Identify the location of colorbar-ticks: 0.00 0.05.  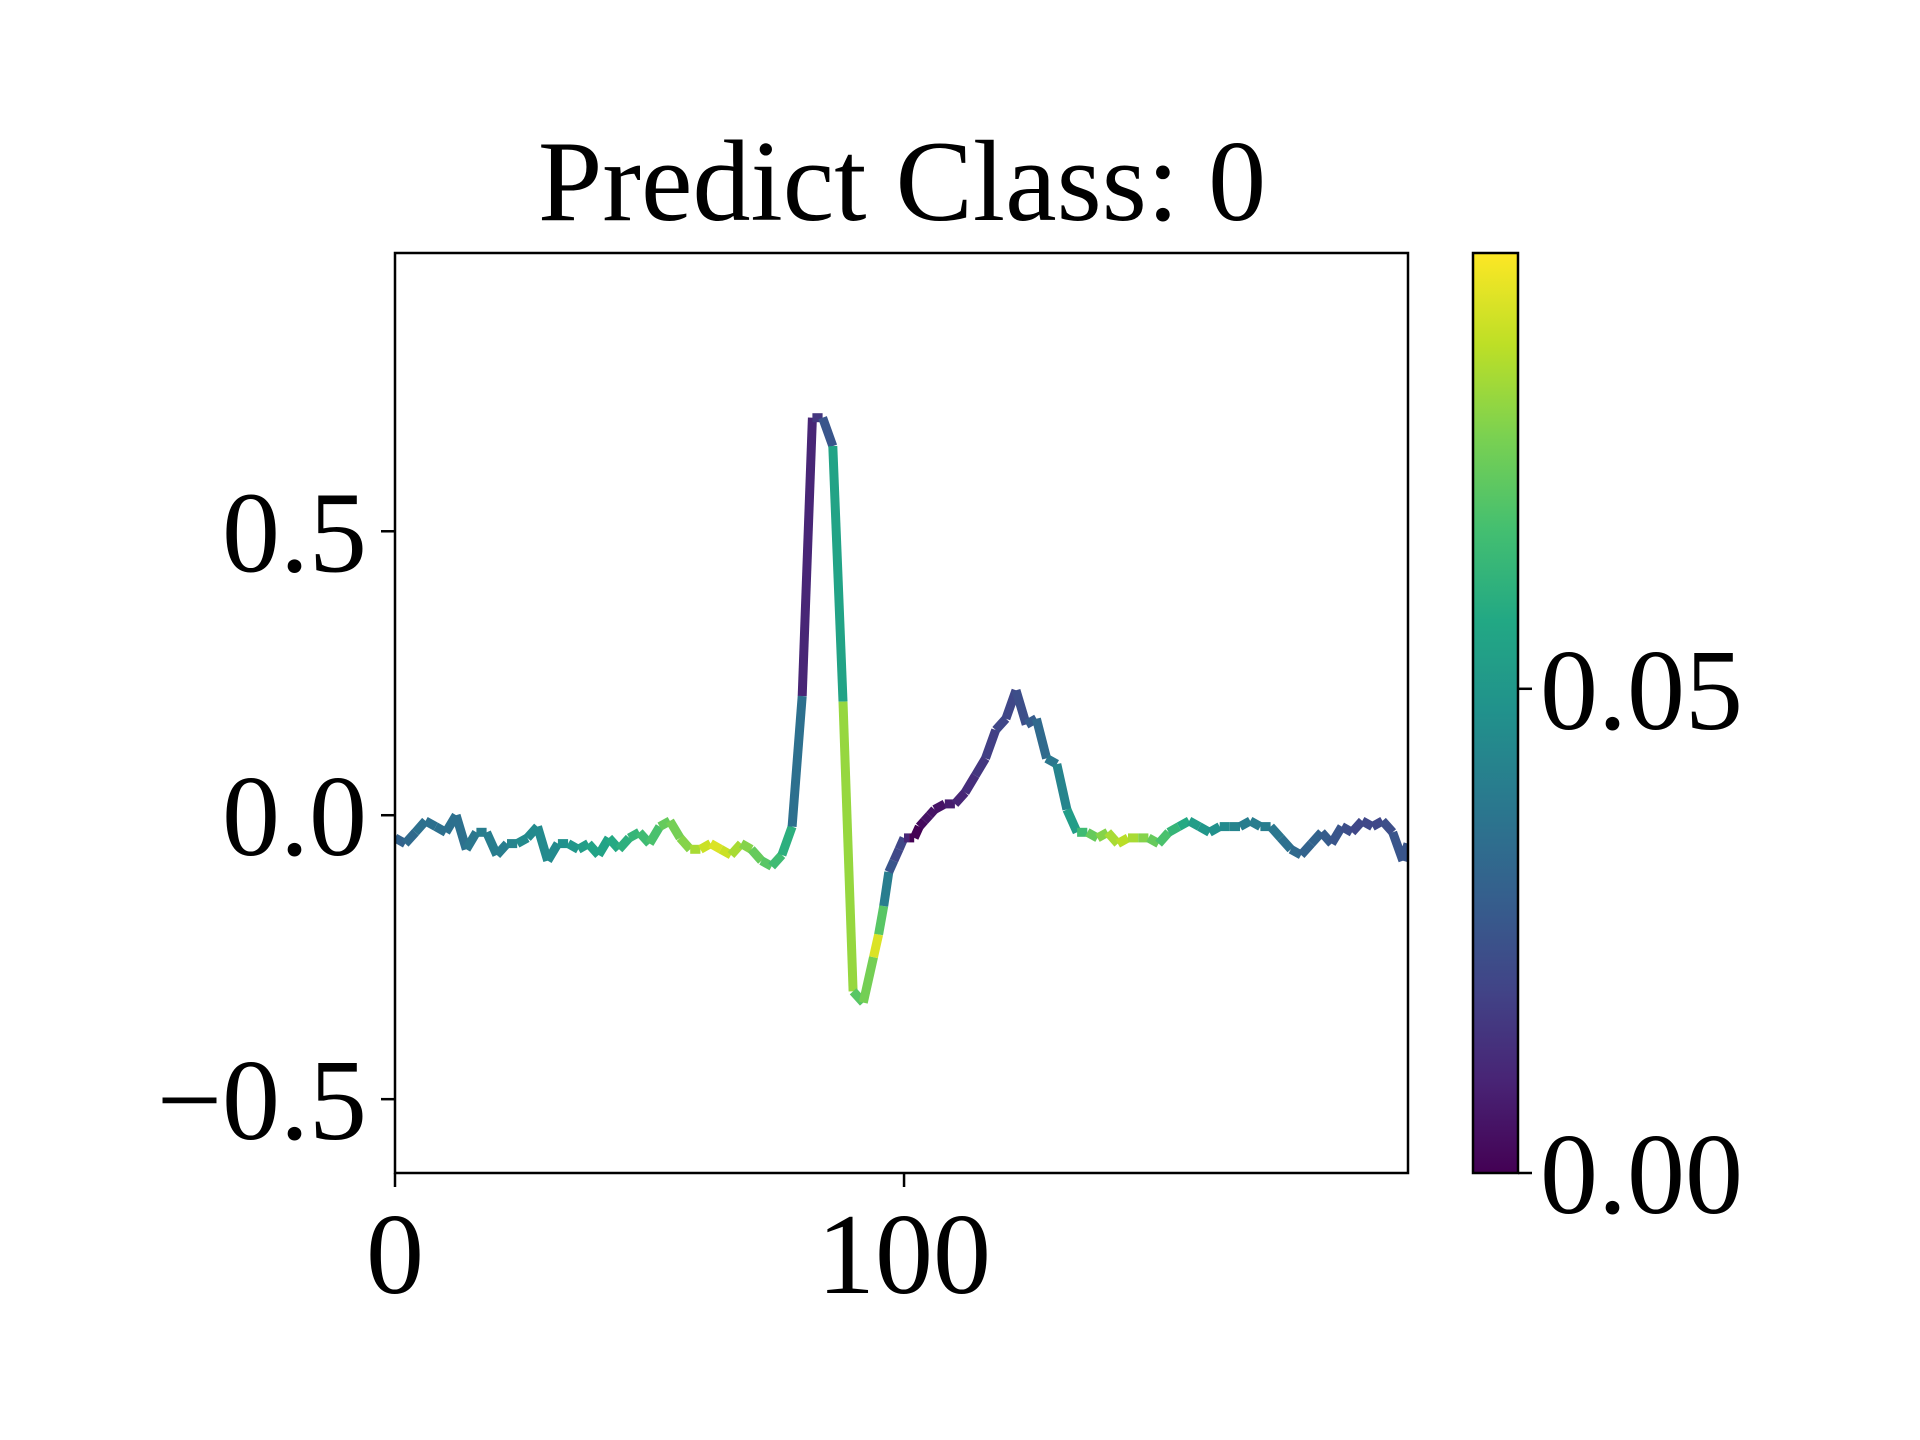
(1630, 933).